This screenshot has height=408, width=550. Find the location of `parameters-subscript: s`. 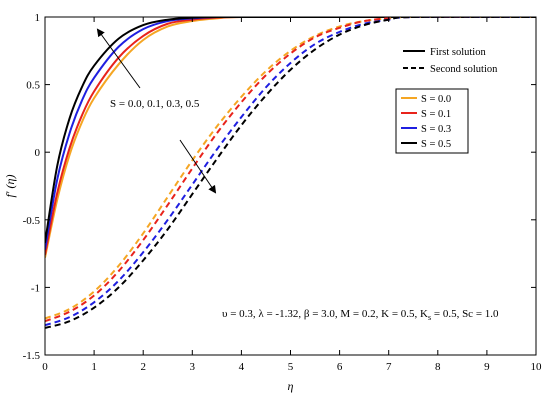

parameters-subscript: s is located at coordinates (429, 317).